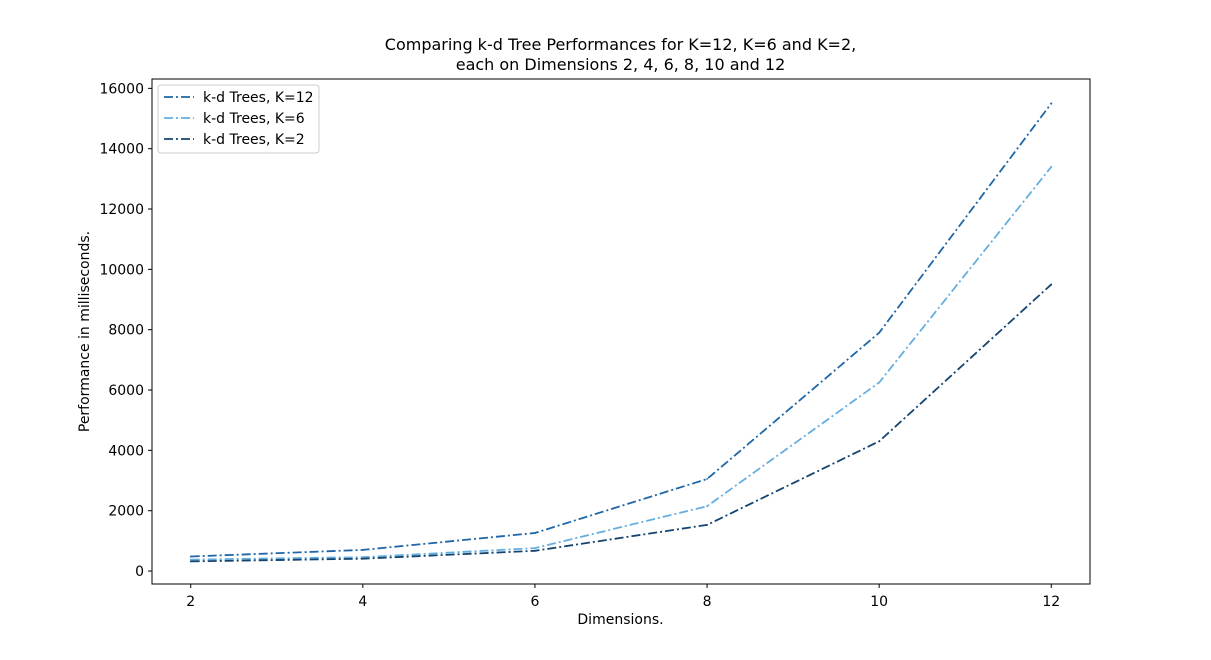 Image resolution: width=1211 pixels, height=660 pixels. Describe the element at coordinates (121, 270) in the screenshot. I see `y-tick-label: 10000` at that location.